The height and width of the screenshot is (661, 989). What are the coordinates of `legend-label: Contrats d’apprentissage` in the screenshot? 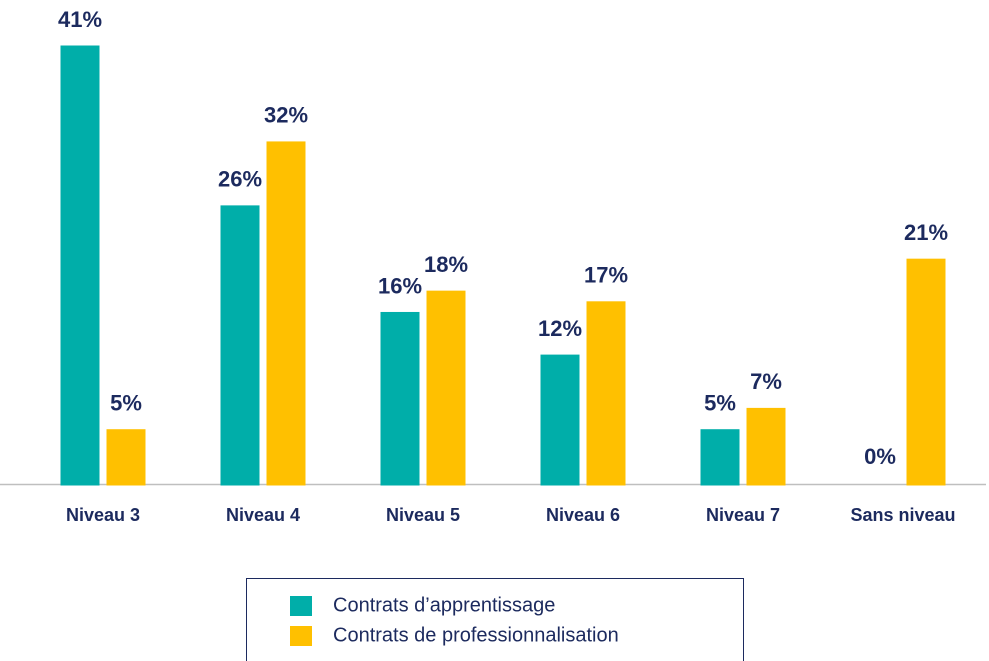 It's located at (444, 605).